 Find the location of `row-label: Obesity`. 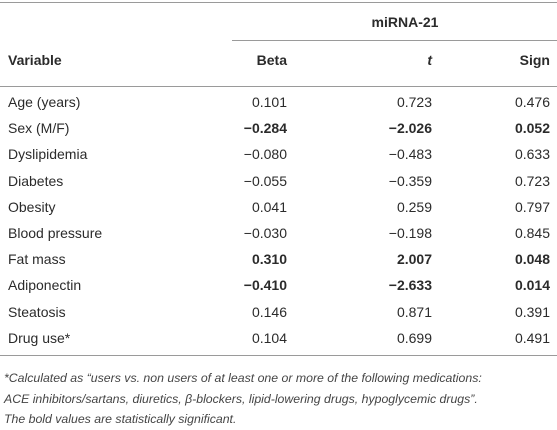

row-label: Obesity is located at coordinates (32, 206).